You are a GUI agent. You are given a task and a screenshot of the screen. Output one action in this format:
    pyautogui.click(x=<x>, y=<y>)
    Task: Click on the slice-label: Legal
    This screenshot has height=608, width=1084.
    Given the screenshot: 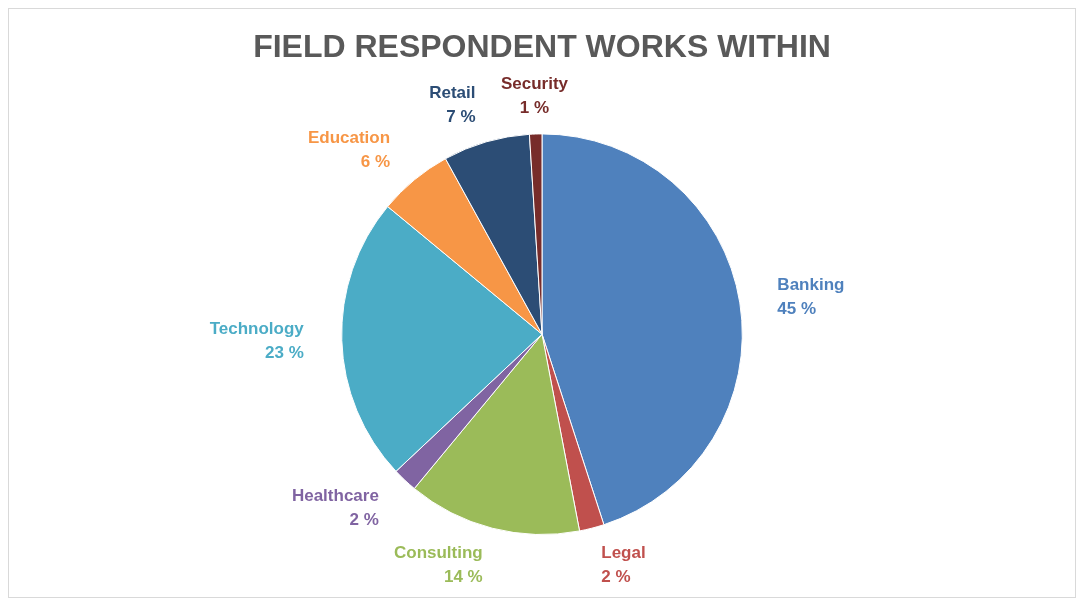 What is the action you would take?
    pyautogui.click(x=623, y=552)
    